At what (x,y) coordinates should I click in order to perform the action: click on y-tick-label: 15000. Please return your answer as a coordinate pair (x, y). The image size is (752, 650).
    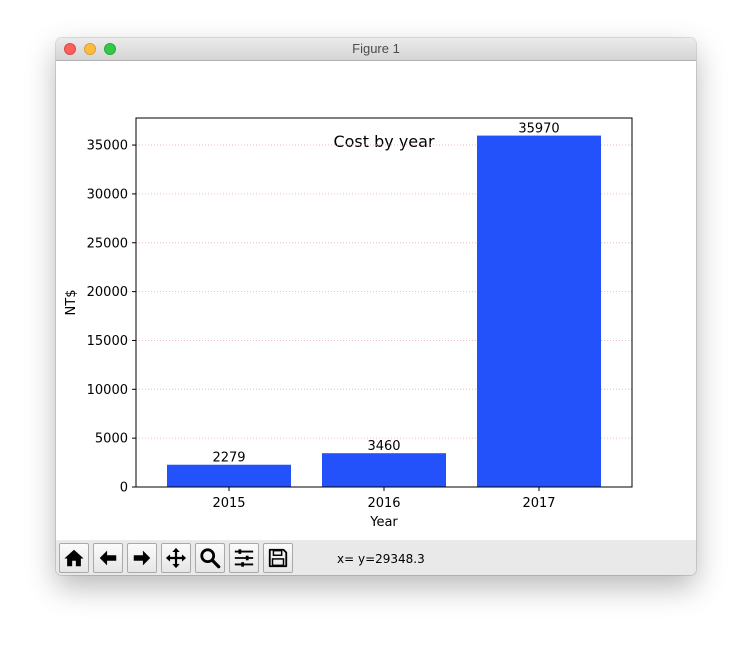
    Looking at the image, I should click on (107, 341).